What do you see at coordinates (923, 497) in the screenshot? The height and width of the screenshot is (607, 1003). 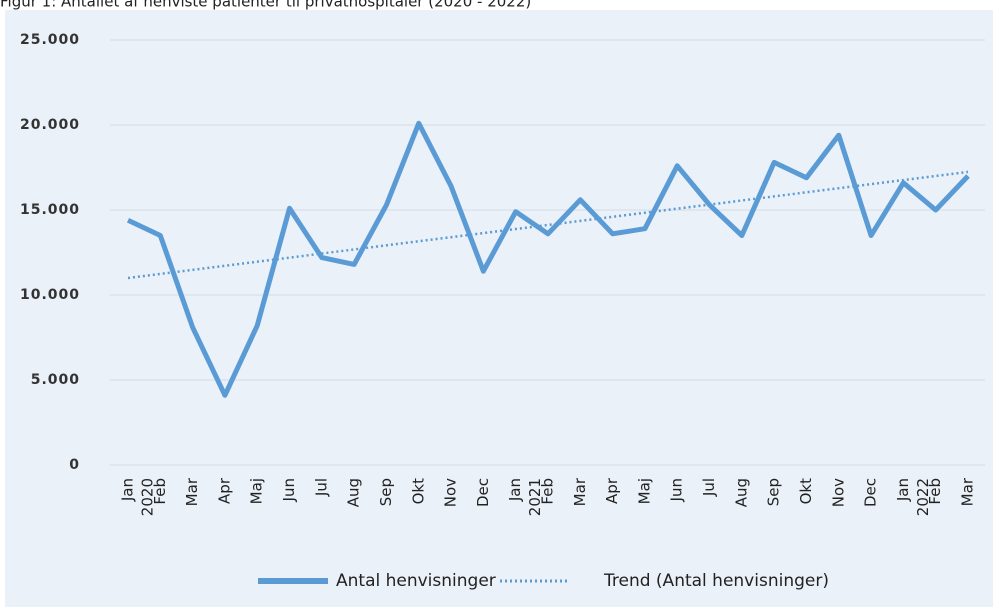 I see `year-label: 2022` at bounding box center [923, 497].